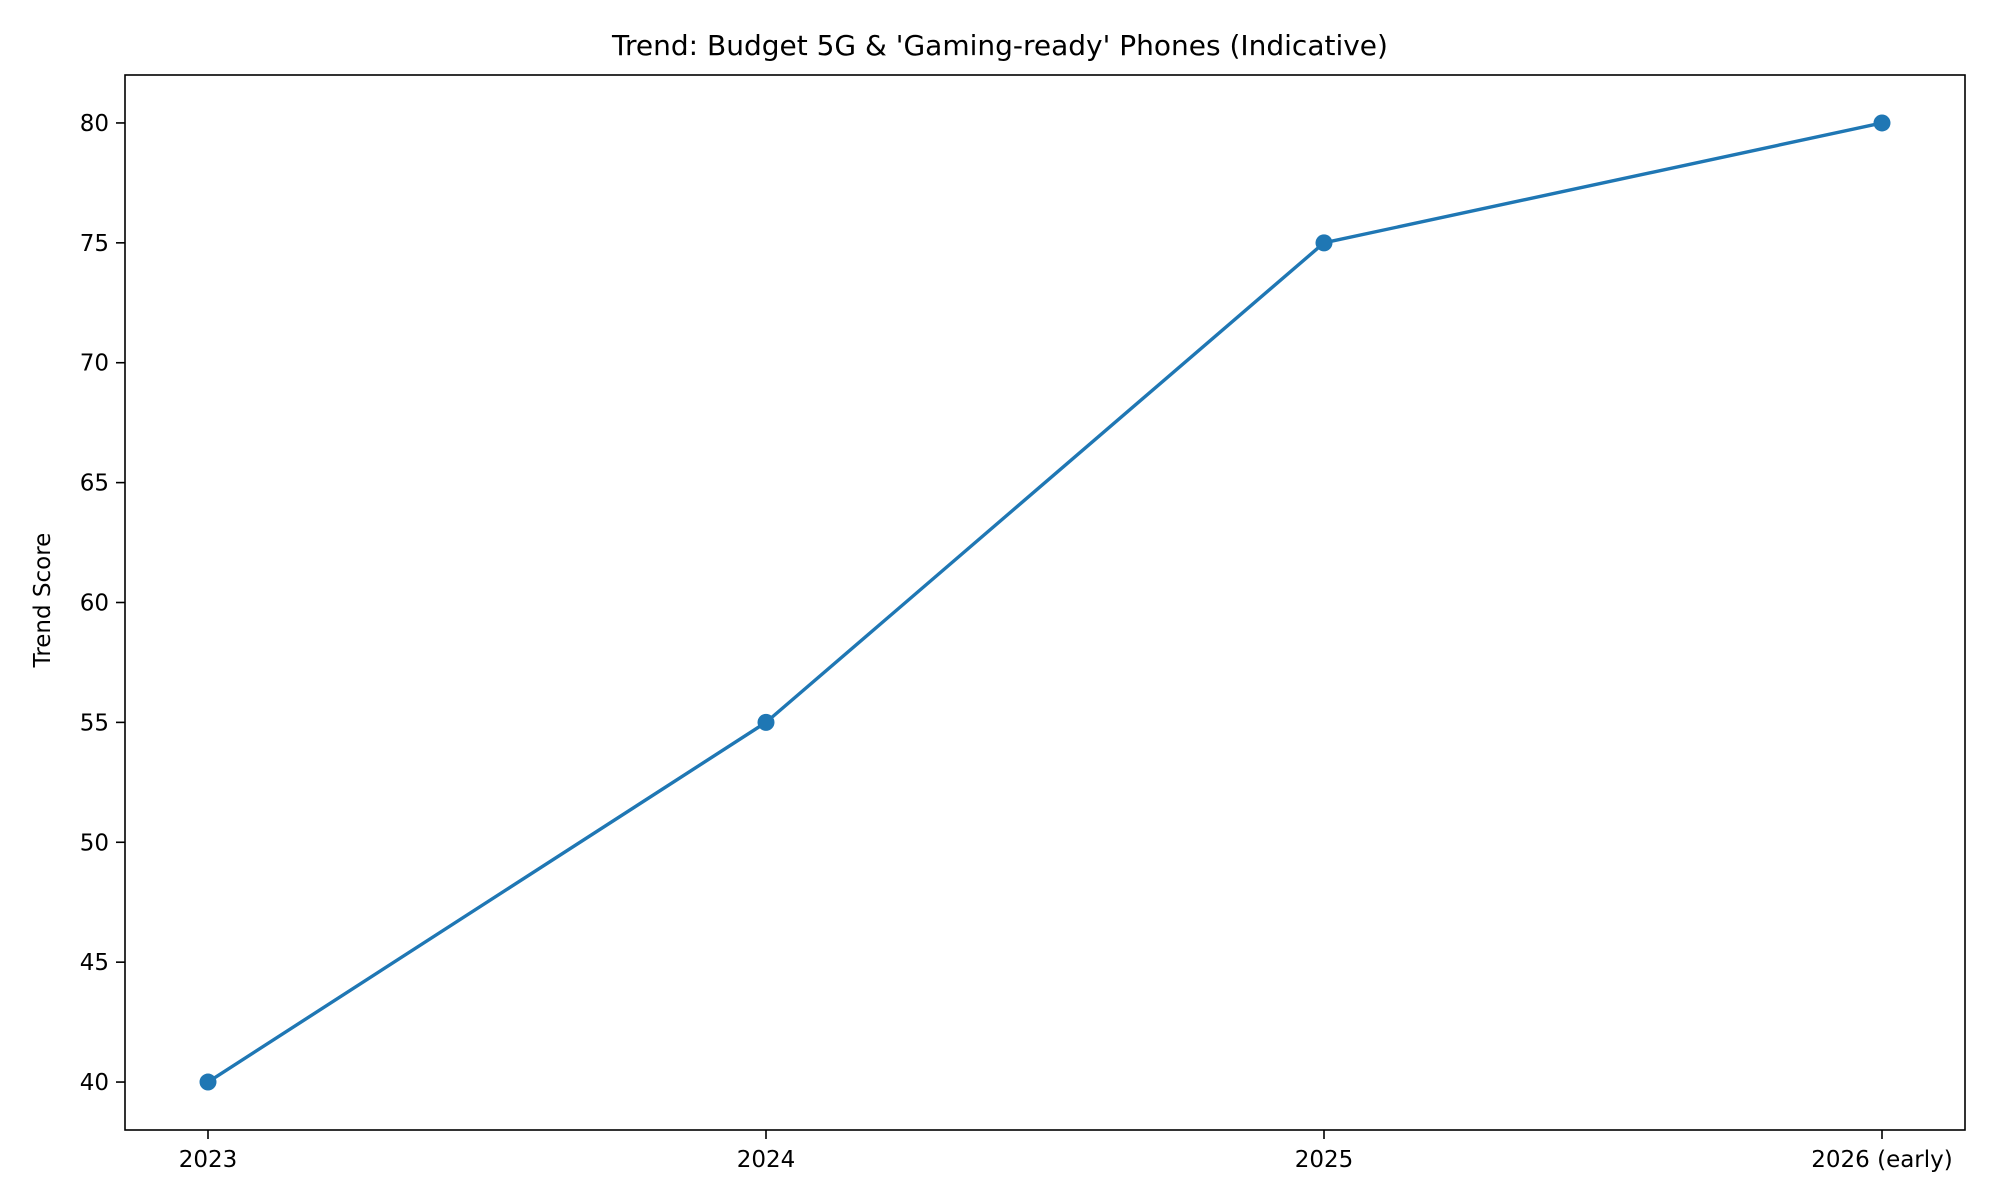  Describe the element at coordinates (766, 1160) in the screenshot. I see `x-tick-label: 2024` at that location.